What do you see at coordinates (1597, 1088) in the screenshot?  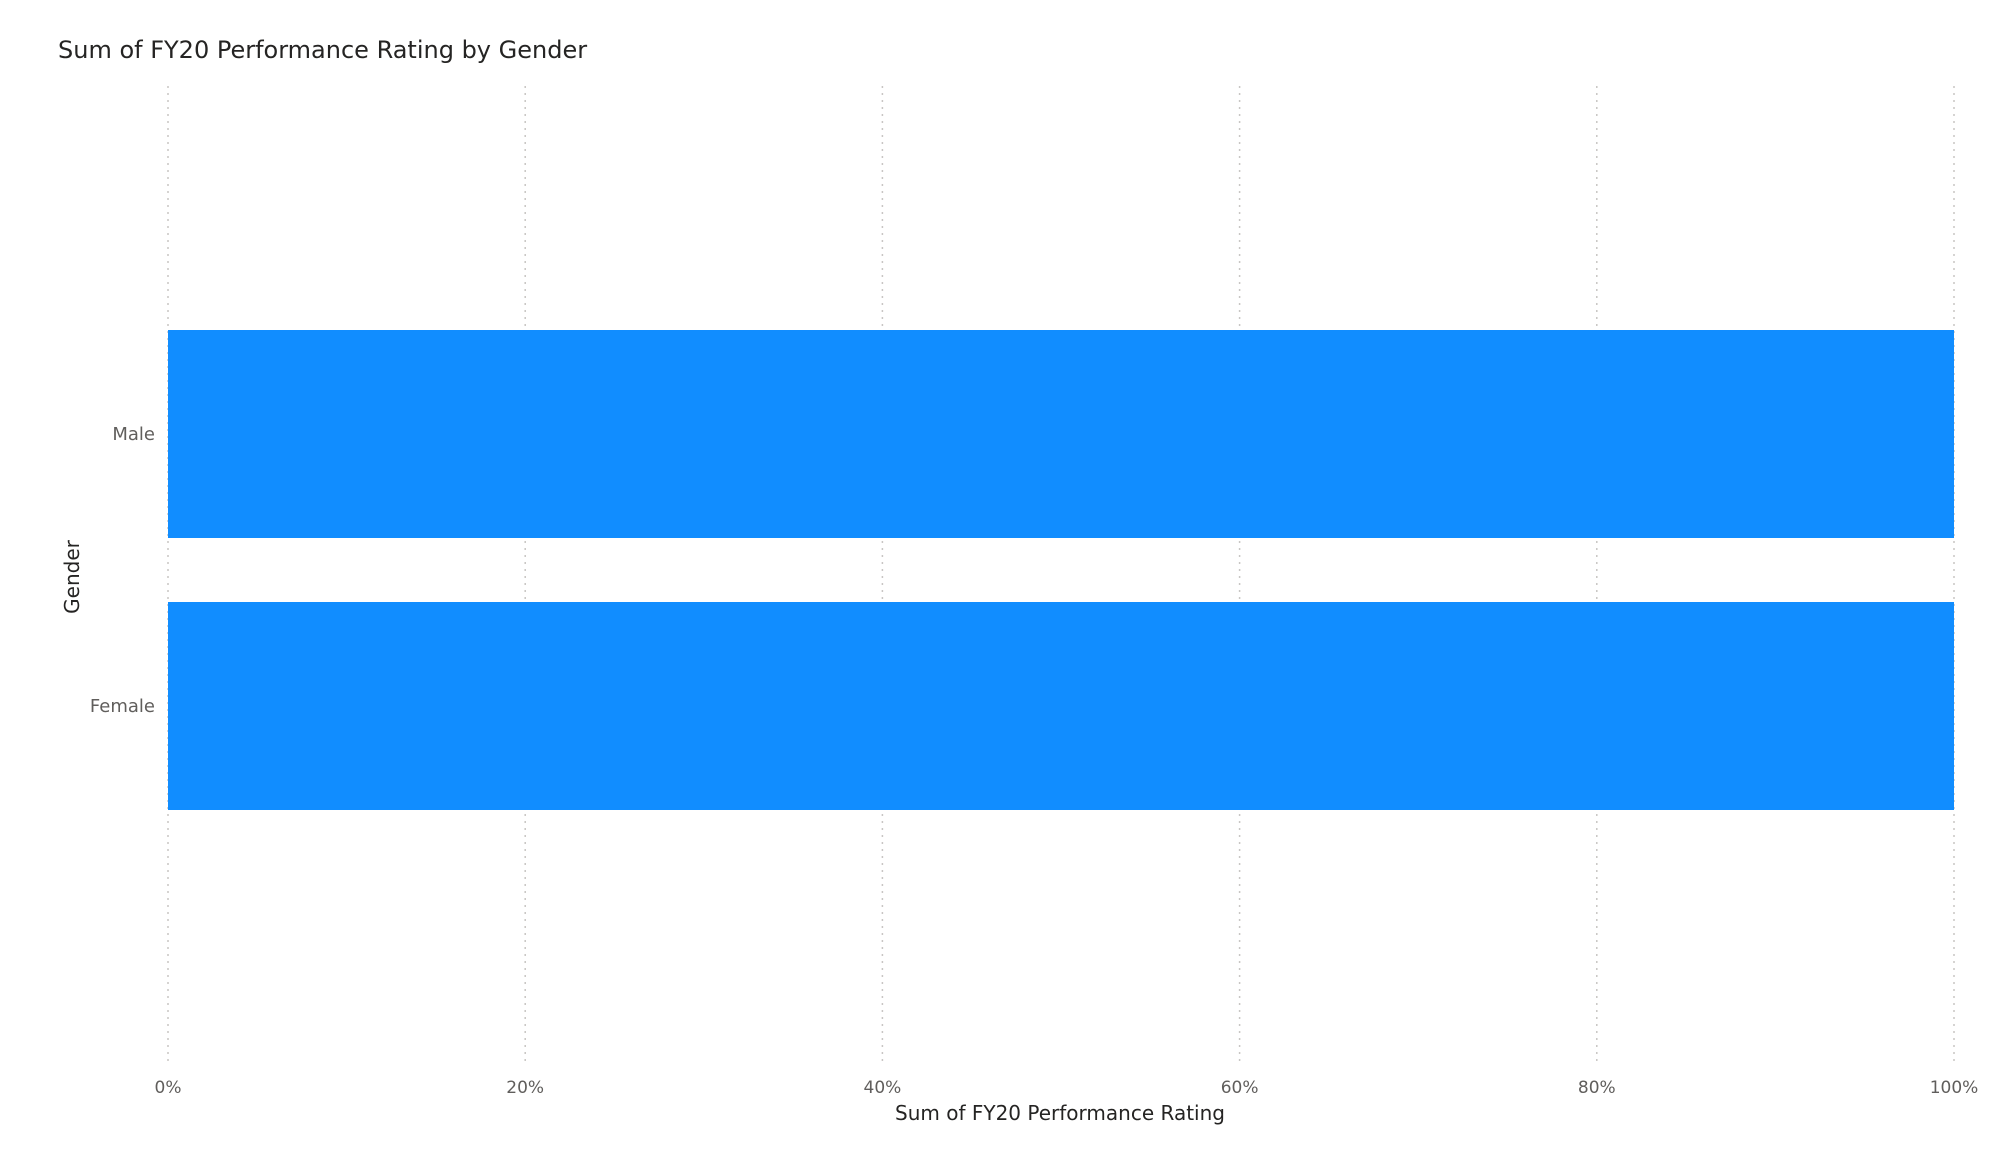 I see `x-tick-label: 80%` at bounding box center [1597, 1088].